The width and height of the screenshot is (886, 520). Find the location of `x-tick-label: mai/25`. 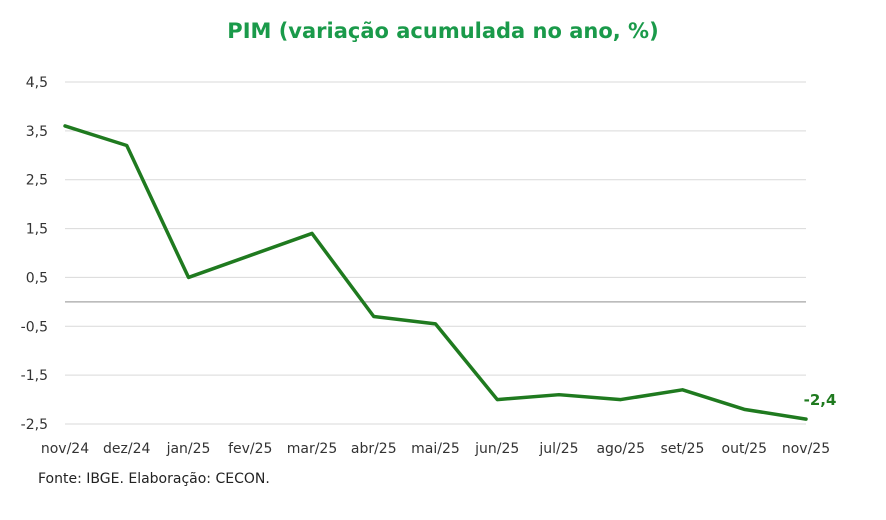

x-tick-label: mai/25 is located at coordinates (435, 449).